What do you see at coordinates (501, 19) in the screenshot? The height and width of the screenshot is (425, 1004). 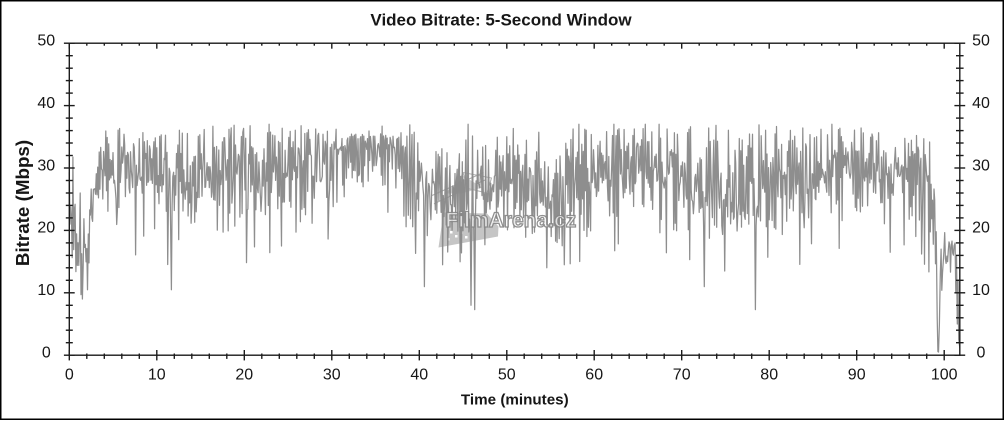 I see `svg-text: Video Bitrate: 5-Second Window` at bounding box center [501, 19].